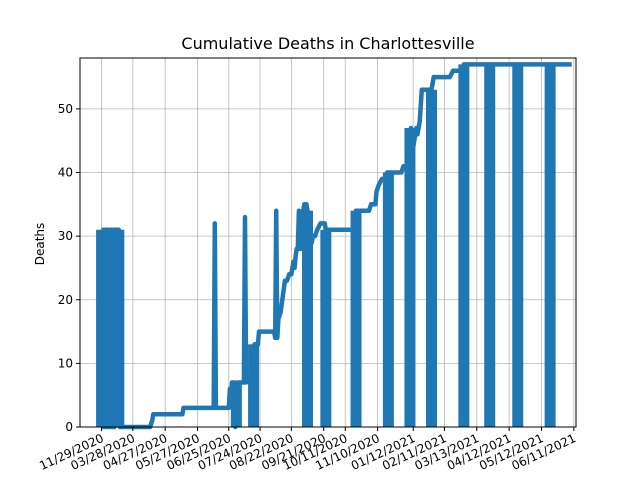  Describe the element at coordinates (40, 244) in the screenshot. I see `y-axis-label: Deaths` at that location.